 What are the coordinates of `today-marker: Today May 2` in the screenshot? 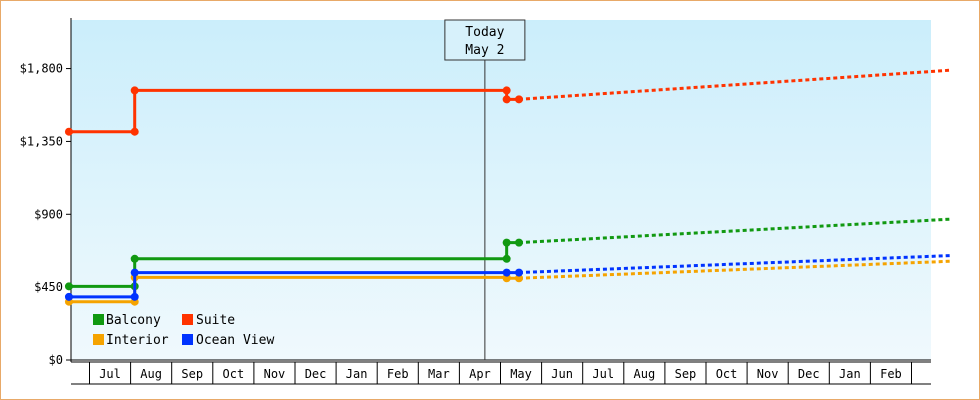 It's located at (485, 189).